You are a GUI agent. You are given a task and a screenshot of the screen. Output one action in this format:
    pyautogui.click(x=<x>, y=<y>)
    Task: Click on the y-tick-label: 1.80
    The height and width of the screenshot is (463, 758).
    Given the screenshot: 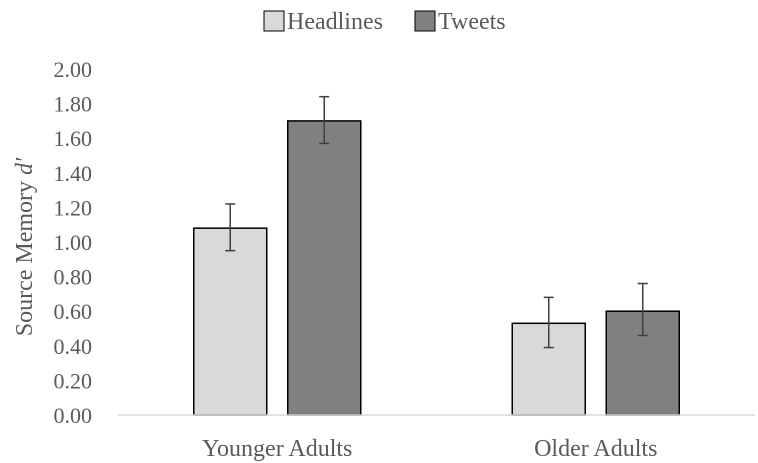 What is the action you would take?
    pyautogui.click(x=73, y=104)
    